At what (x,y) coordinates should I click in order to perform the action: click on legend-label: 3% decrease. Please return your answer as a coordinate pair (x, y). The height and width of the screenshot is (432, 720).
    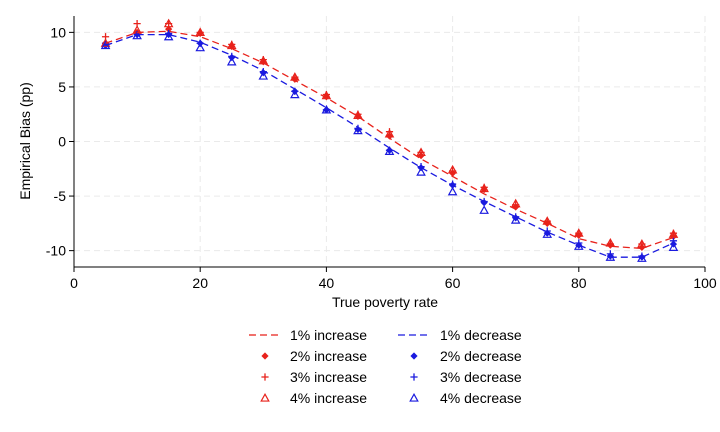
    Looking at the image, I should click on (481, 377).